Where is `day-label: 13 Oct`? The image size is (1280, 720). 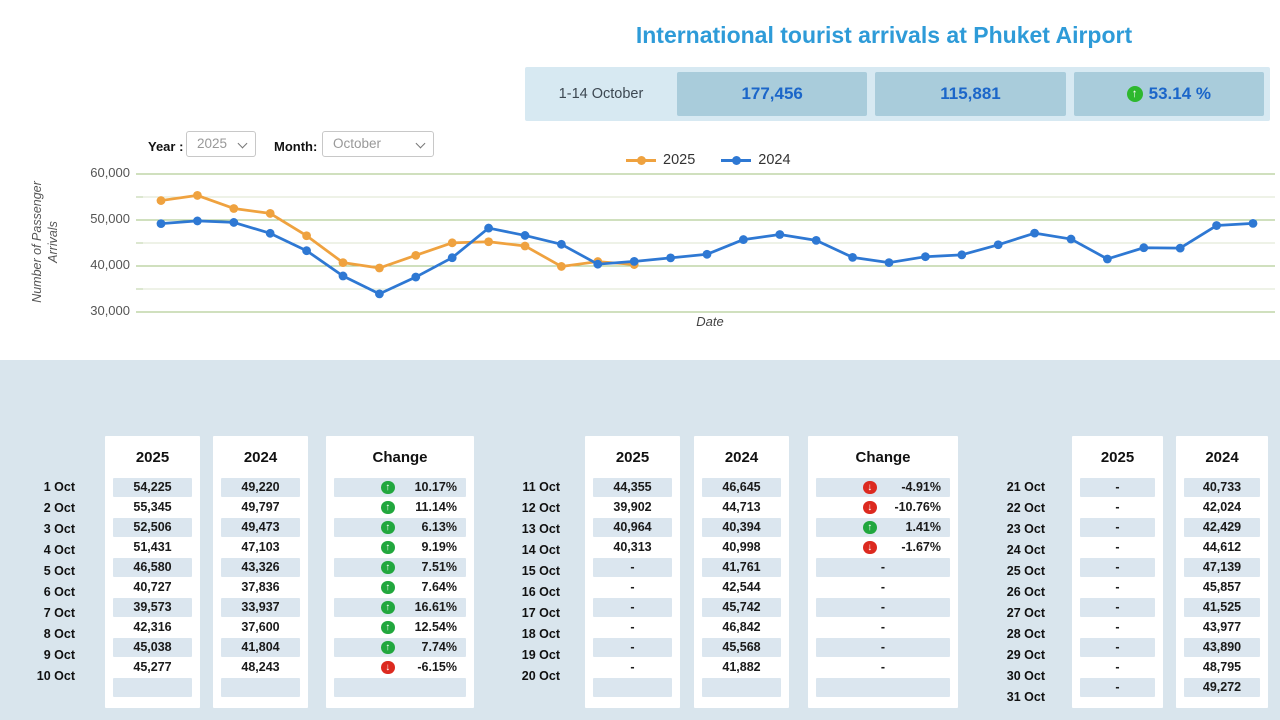
day-label: 13 Oct is located at coordinates (540, 529).